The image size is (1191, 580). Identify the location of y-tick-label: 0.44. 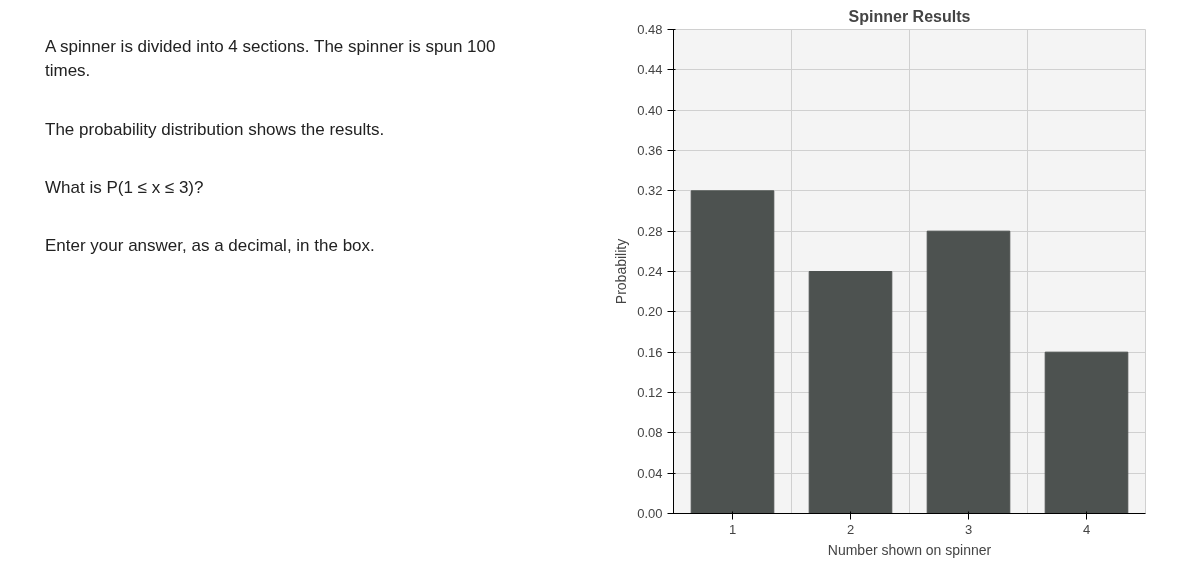
(650, 70).